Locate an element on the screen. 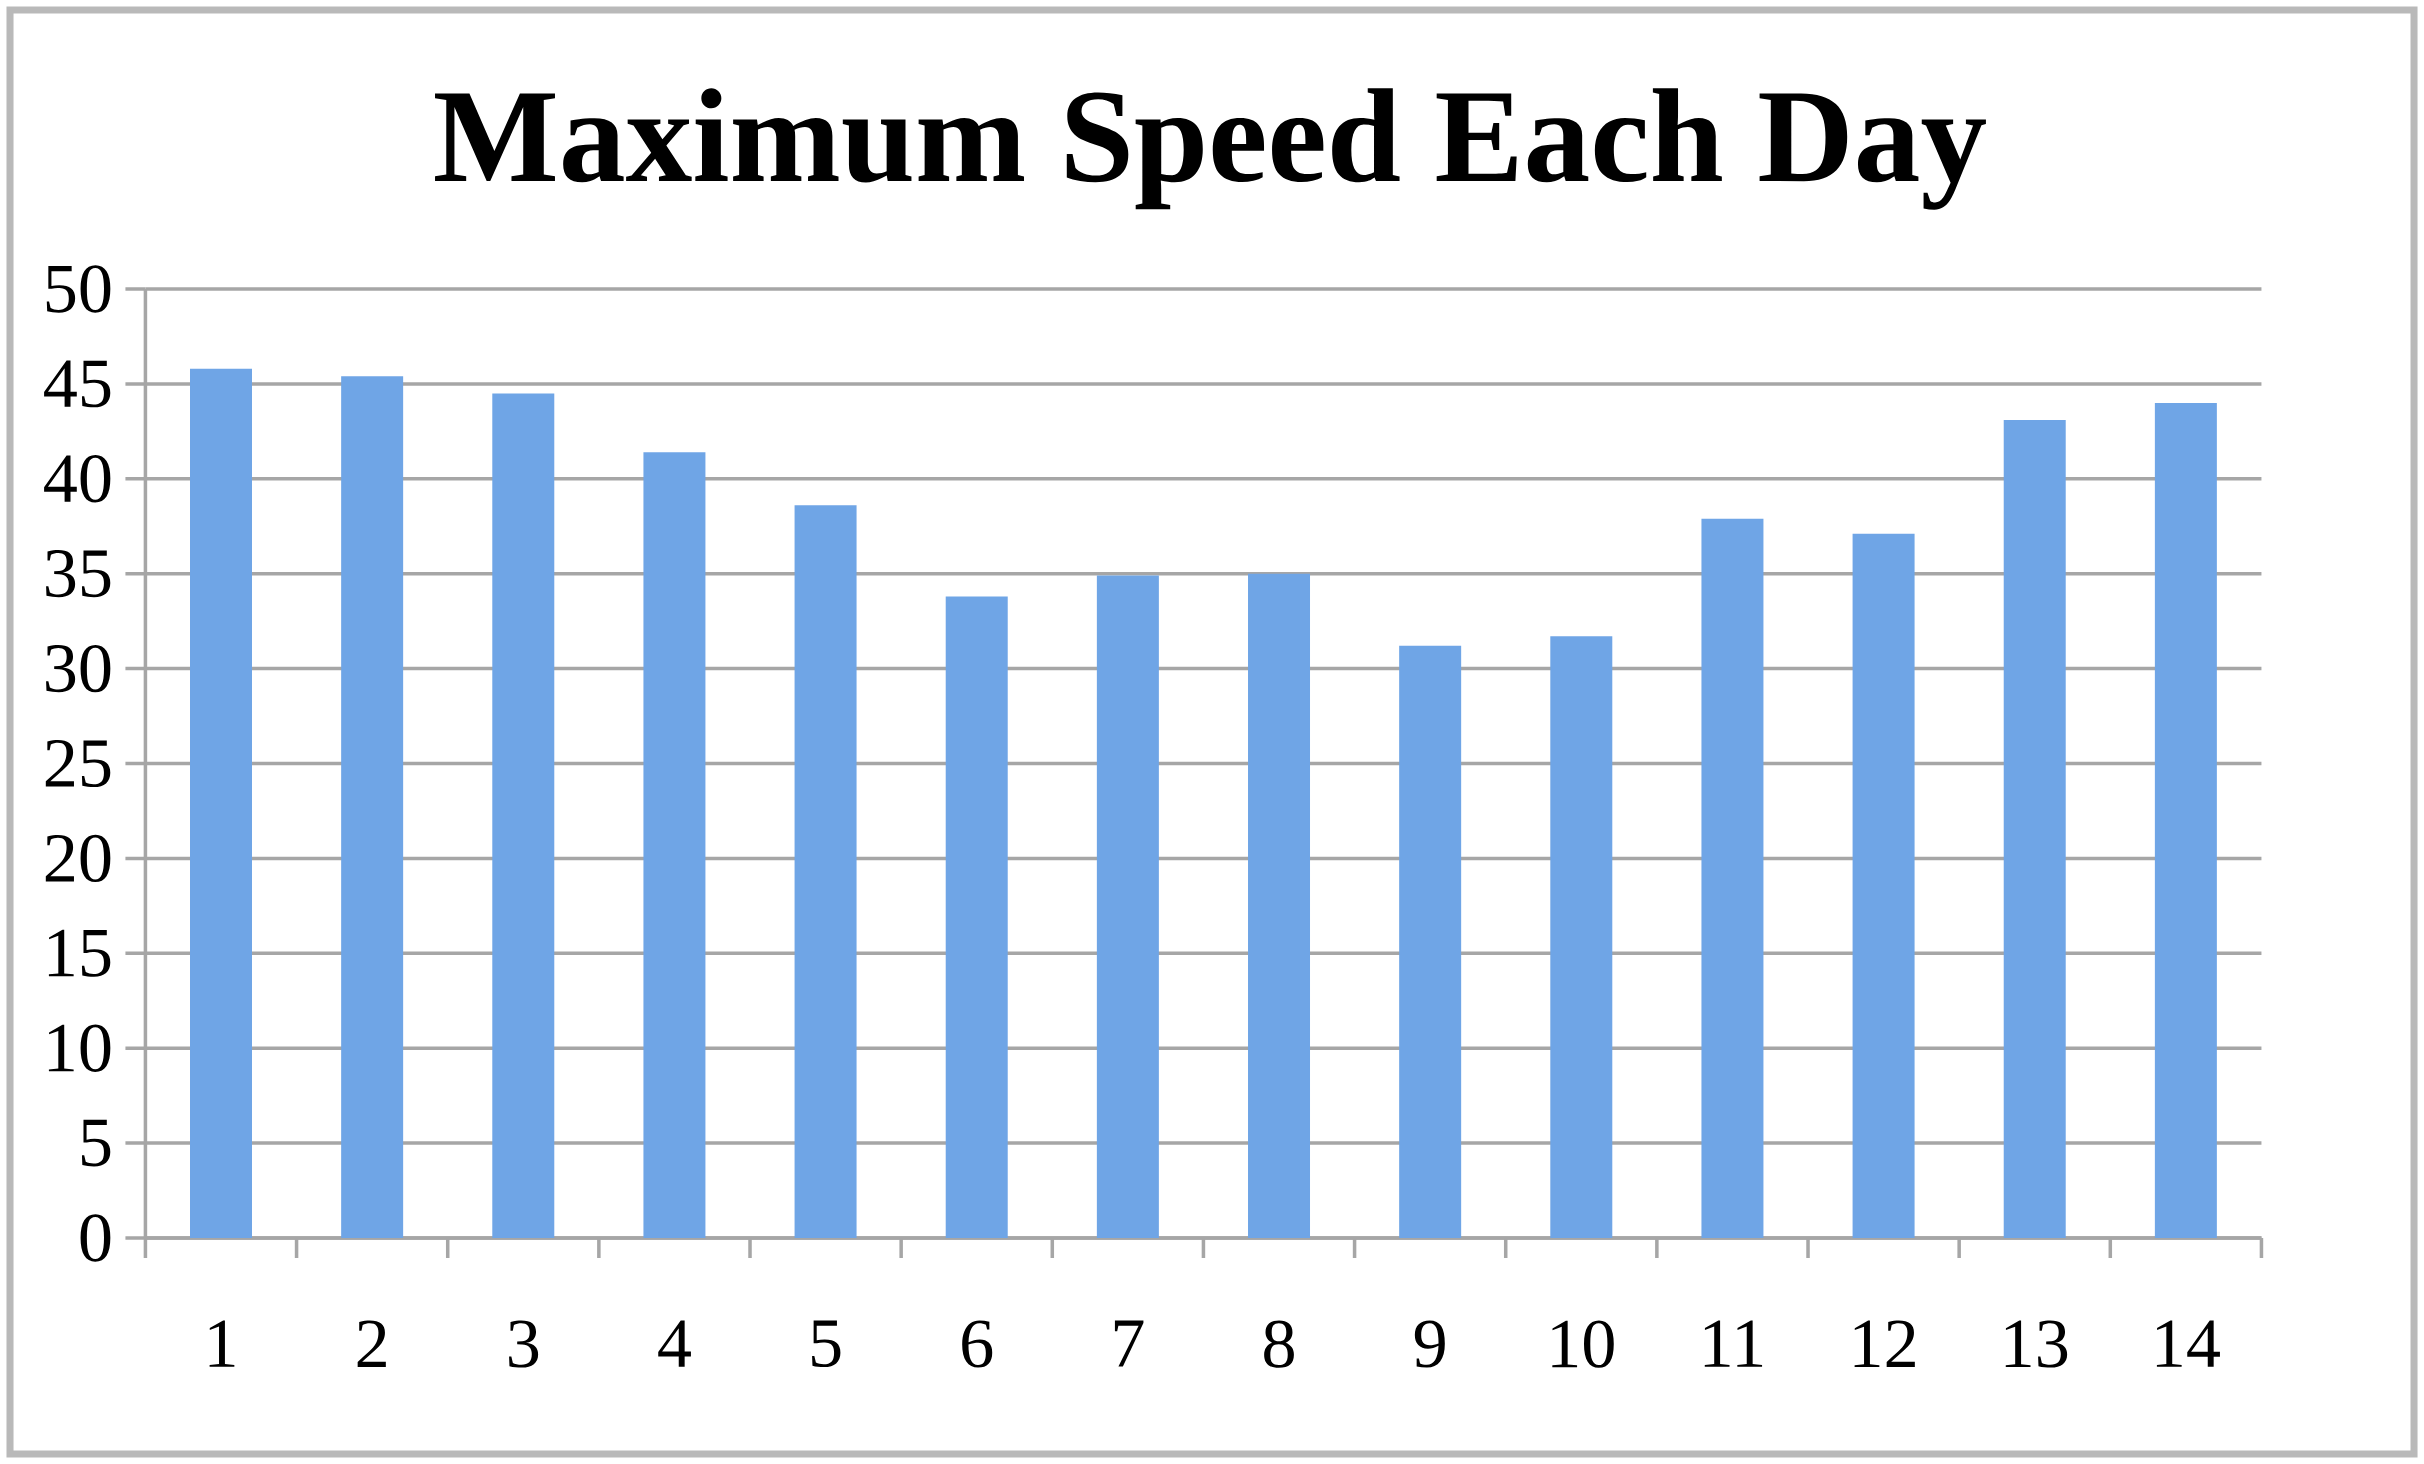 The width and height of the screenshot is (2424, 1464). x-tick-label: 10 is located at coordinates (1583, 1344).